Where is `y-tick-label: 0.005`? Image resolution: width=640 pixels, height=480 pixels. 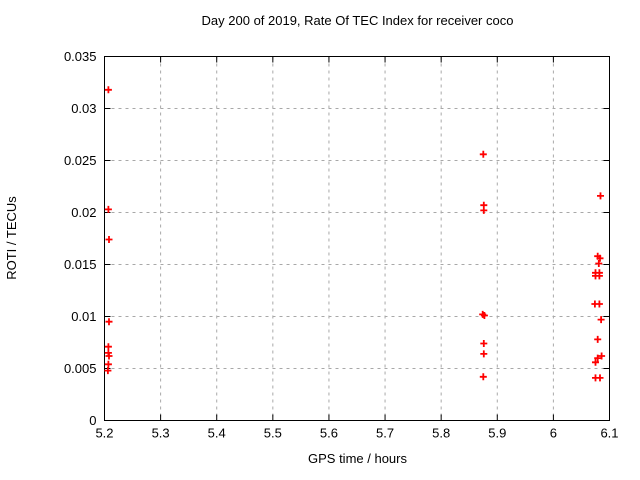 y-tick-label: 0.005 is located at coordinates (80, 368).